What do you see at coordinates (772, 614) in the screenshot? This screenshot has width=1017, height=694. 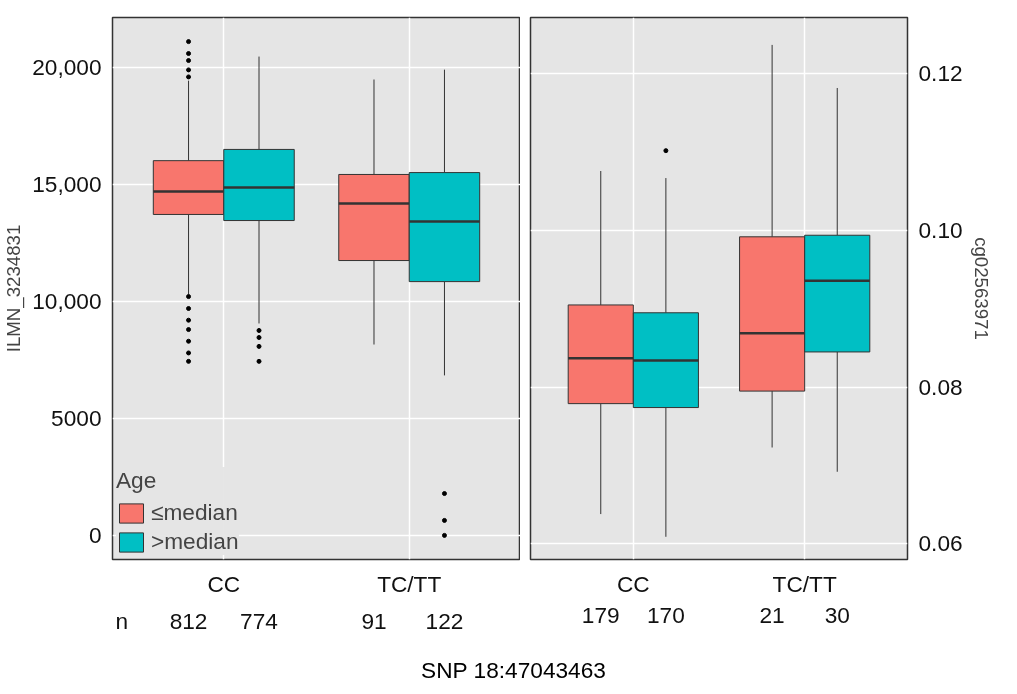 I see `text: 21` at bounding box center [772, 614].